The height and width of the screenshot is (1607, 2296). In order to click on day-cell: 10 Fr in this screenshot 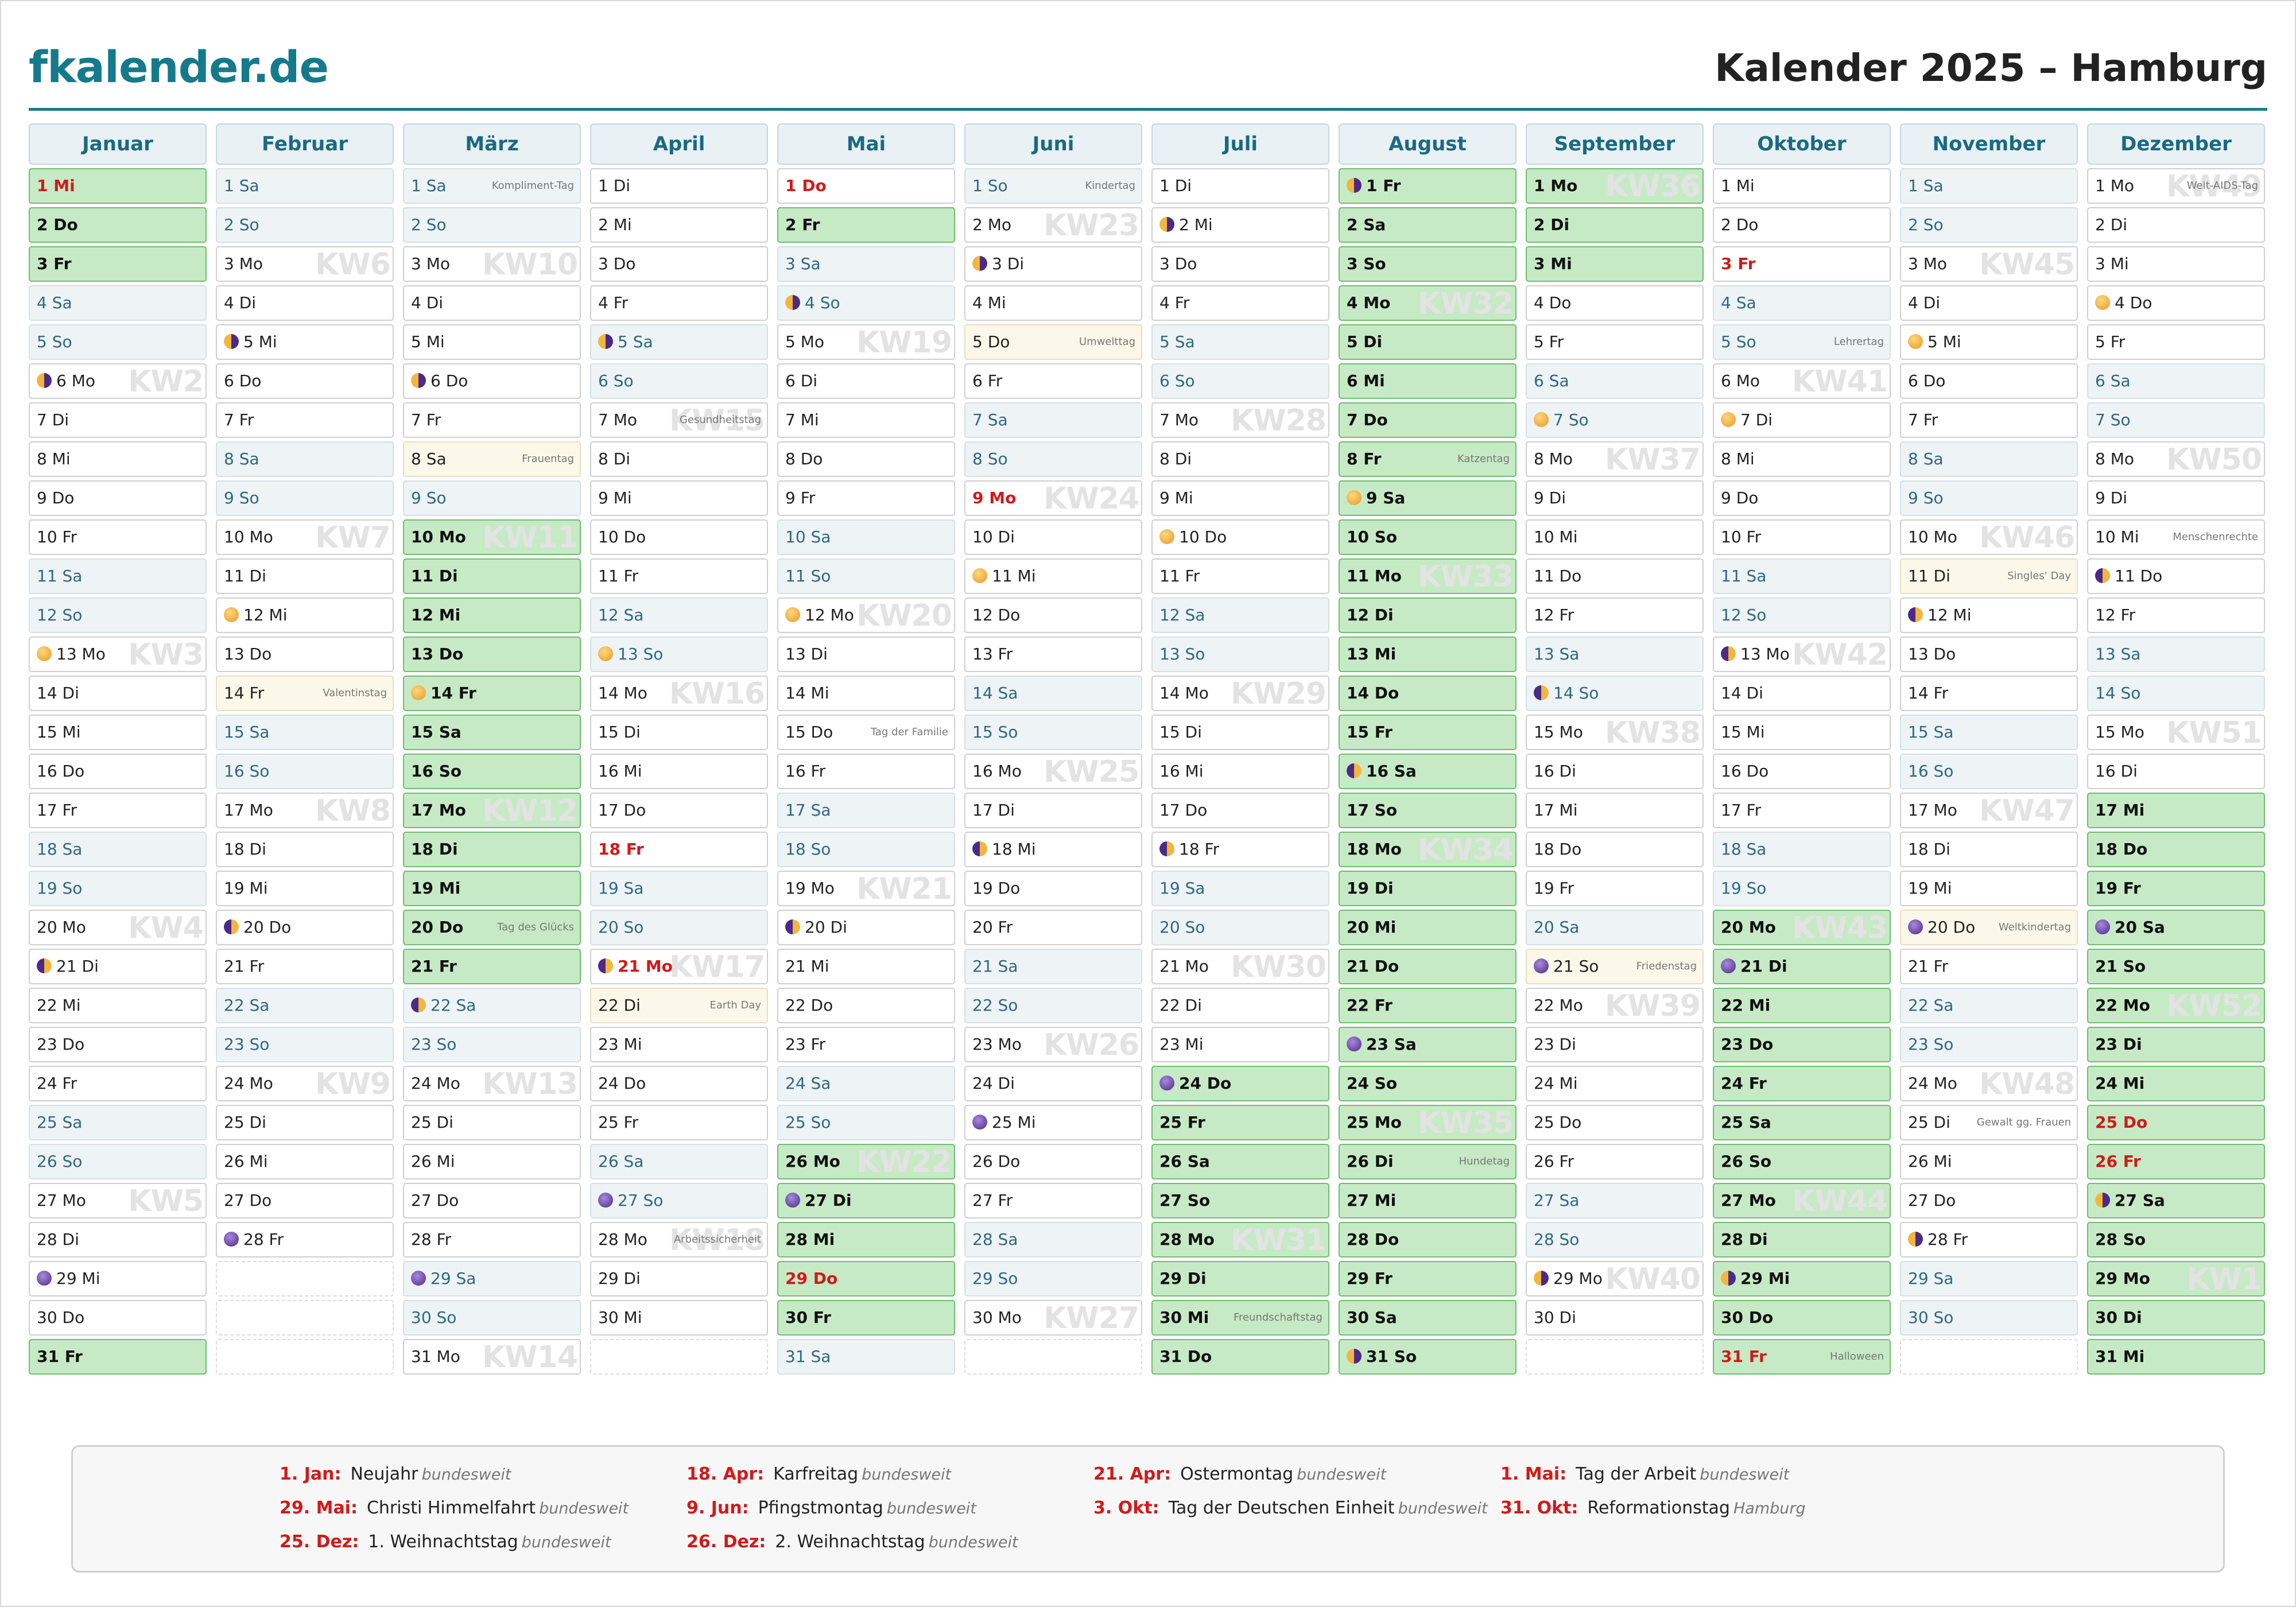, I will do `click(118, 537)`.